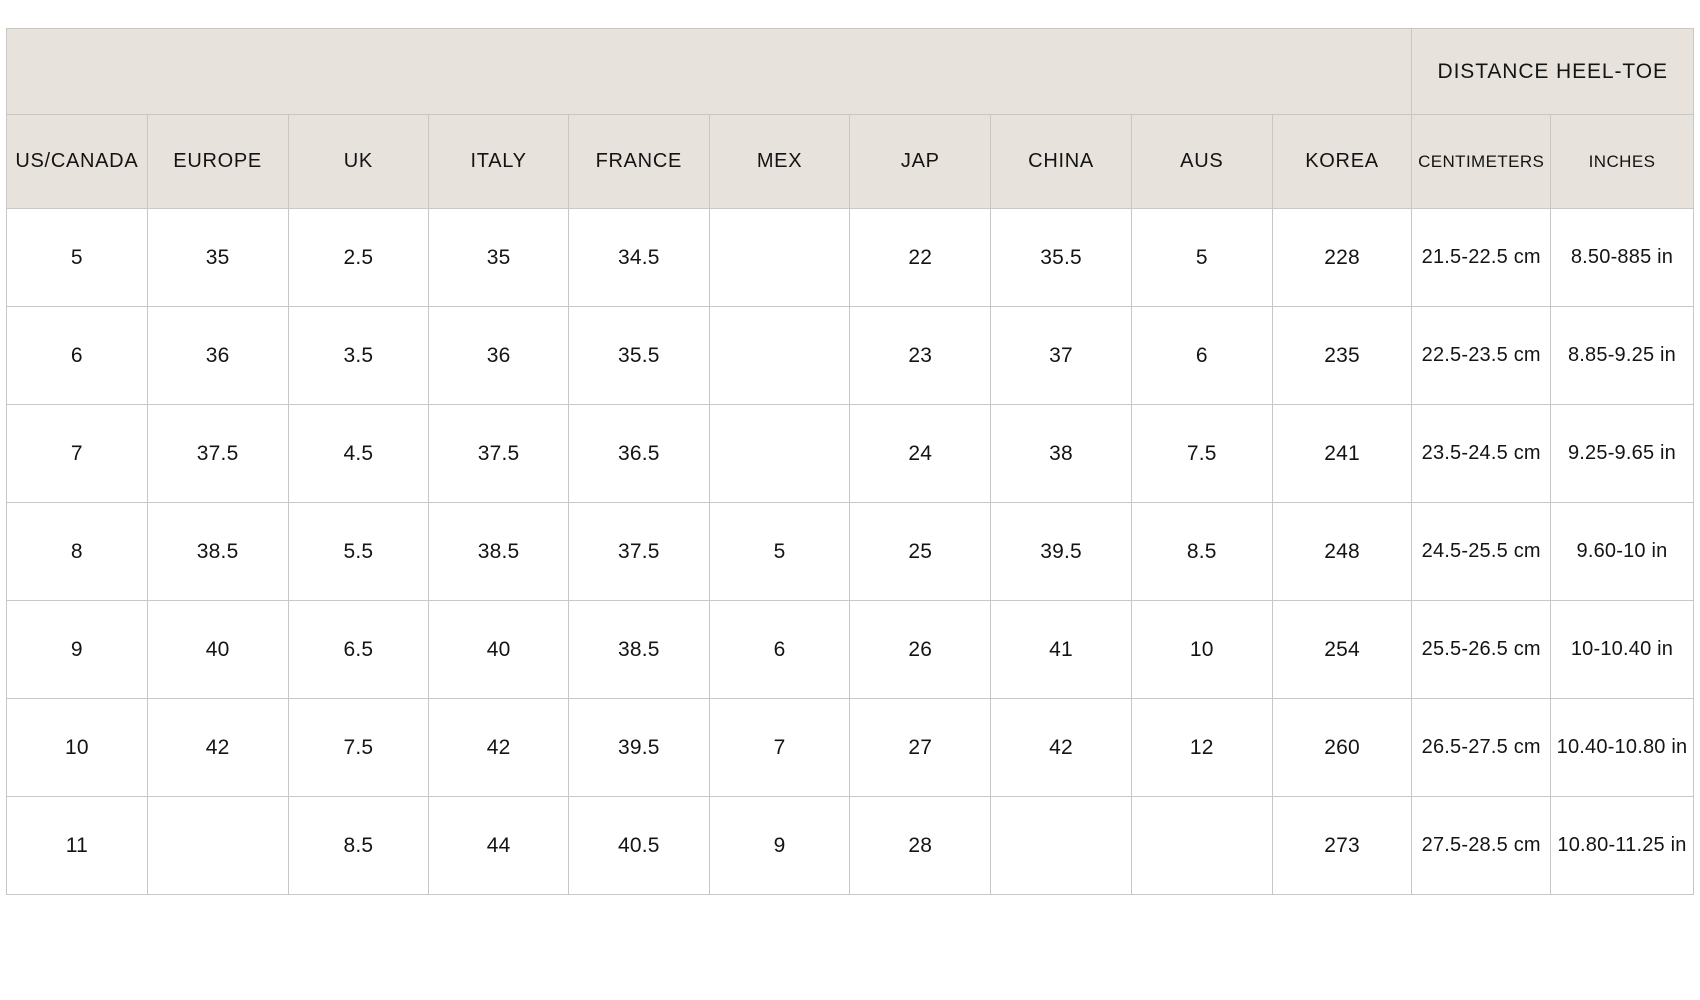  I want to click on cell-france: 39.5, so click(638, 747).